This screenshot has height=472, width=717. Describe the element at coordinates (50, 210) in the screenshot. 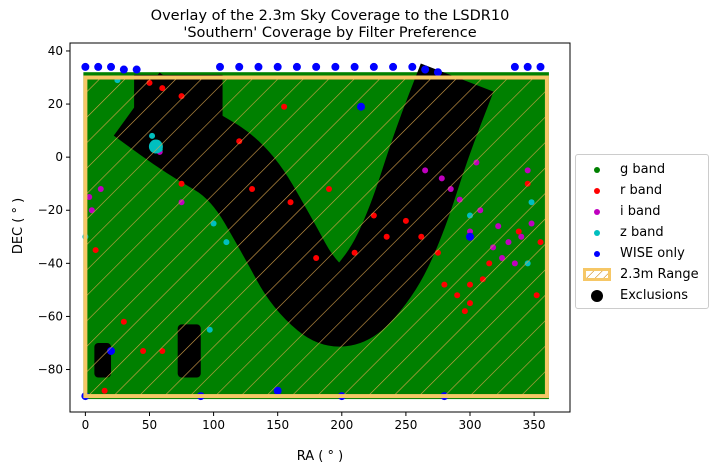

I see `y-tick-label: −20` at that location.